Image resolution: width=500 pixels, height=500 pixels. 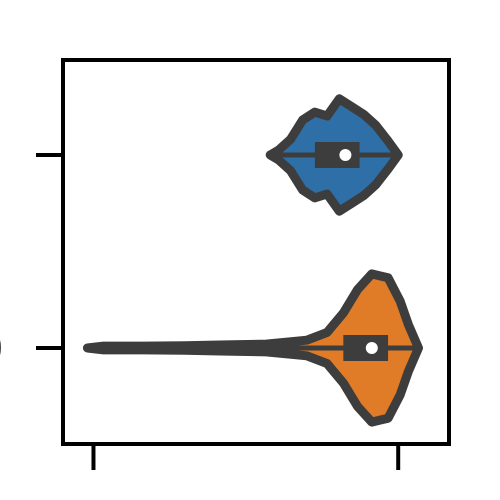 What do you see at coordinates (2, 156) in the screenshot?
I see `y-tick-label-1: 1` at bounding box center [2, 156].